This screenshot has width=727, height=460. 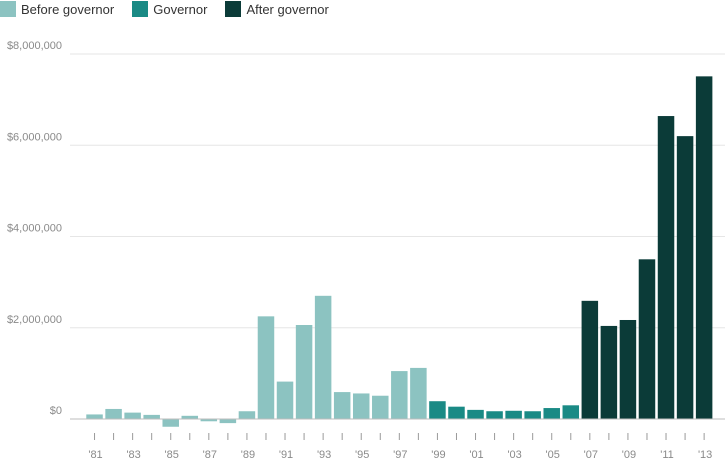 I want to click on x-tick-label: '09, so click(x=629, y=454).